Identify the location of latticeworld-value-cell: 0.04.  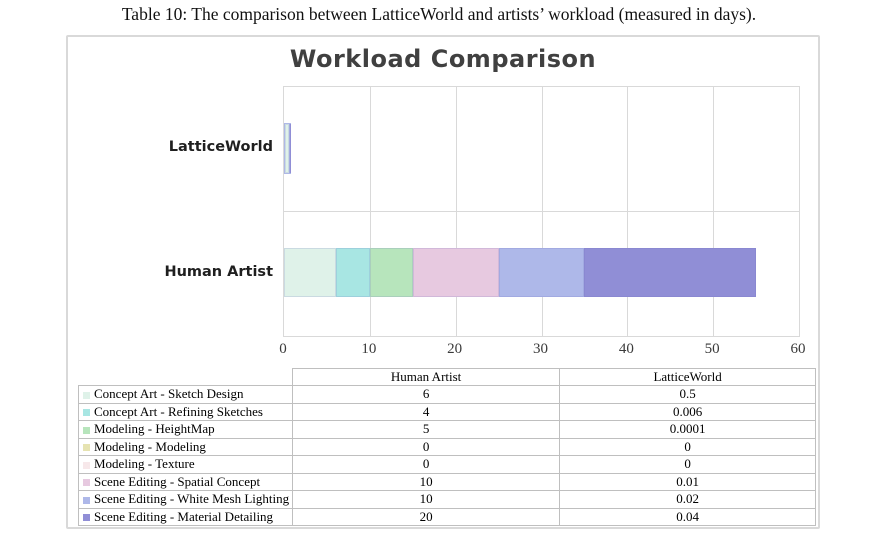
(688, 516).